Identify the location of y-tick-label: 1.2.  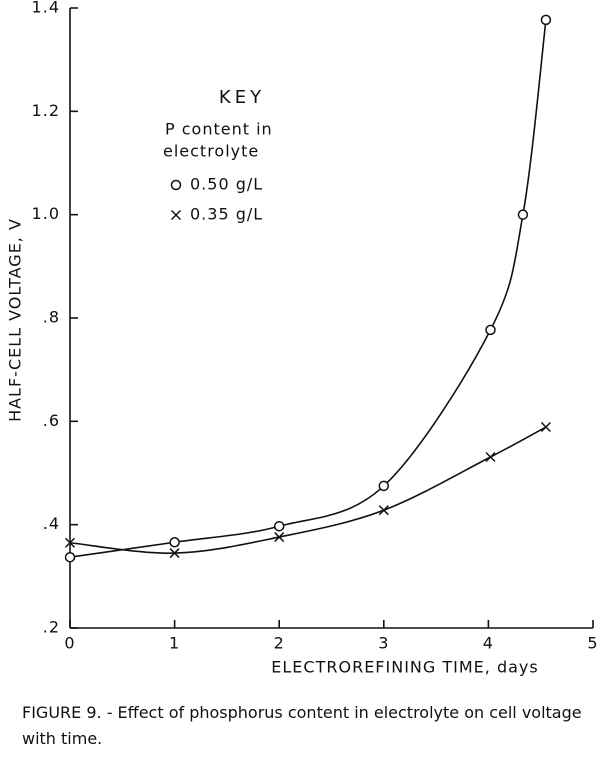
(46, 110).